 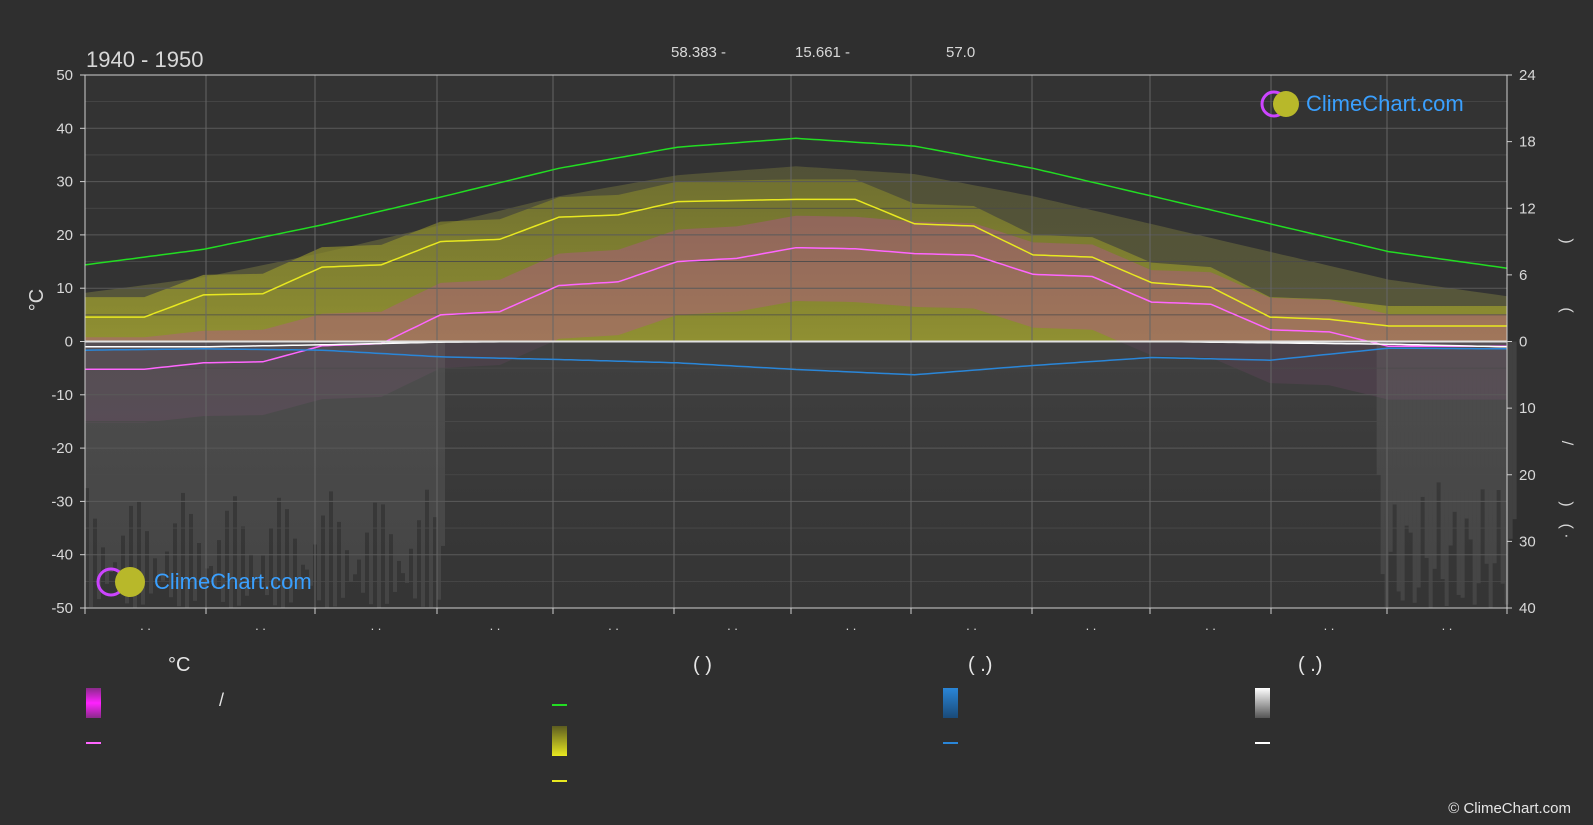 I want to click on climechart-logo-icon, so click(x=1279, y=104).